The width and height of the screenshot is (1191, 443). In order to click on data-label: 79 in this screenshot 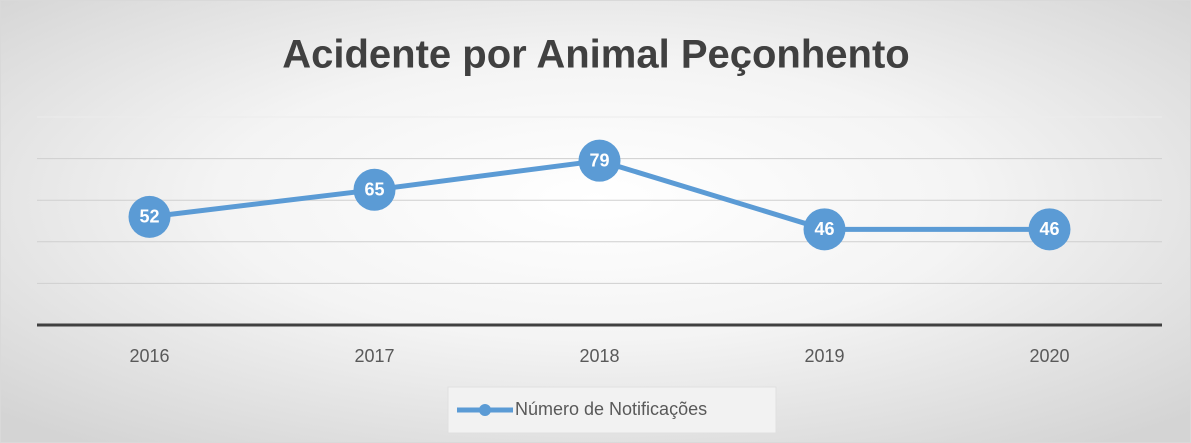, I will do `click(599, 160)`.